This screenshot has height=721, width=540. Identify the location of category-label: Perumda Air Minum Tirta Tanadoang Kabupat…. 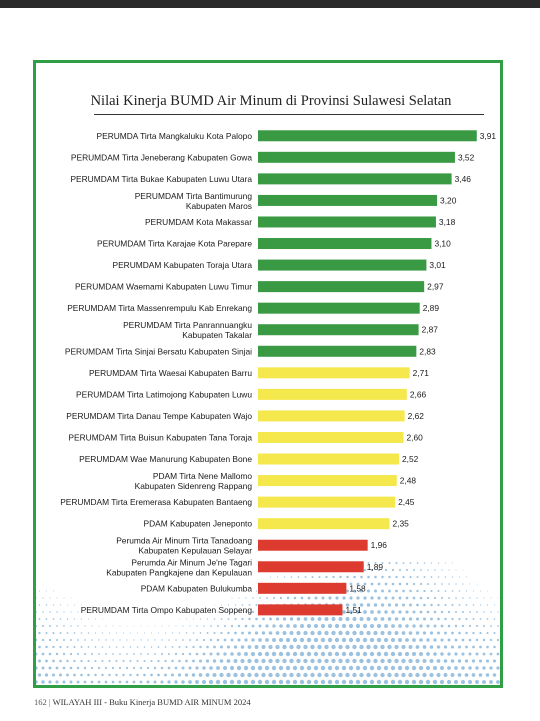
(184, 546).